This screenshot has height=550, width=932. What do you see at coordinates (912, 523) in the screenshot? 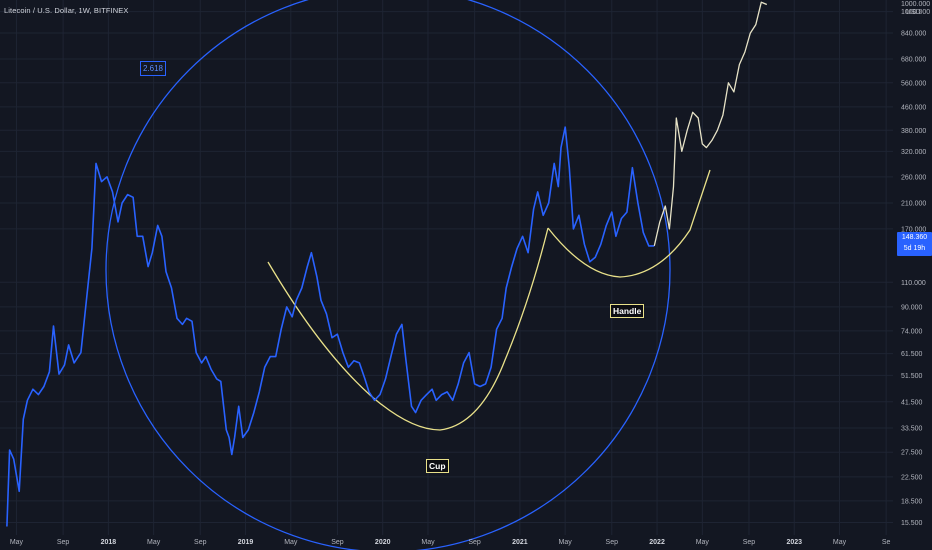
I see `y-tick-label: 15.500` at bounding box center [912, 523].